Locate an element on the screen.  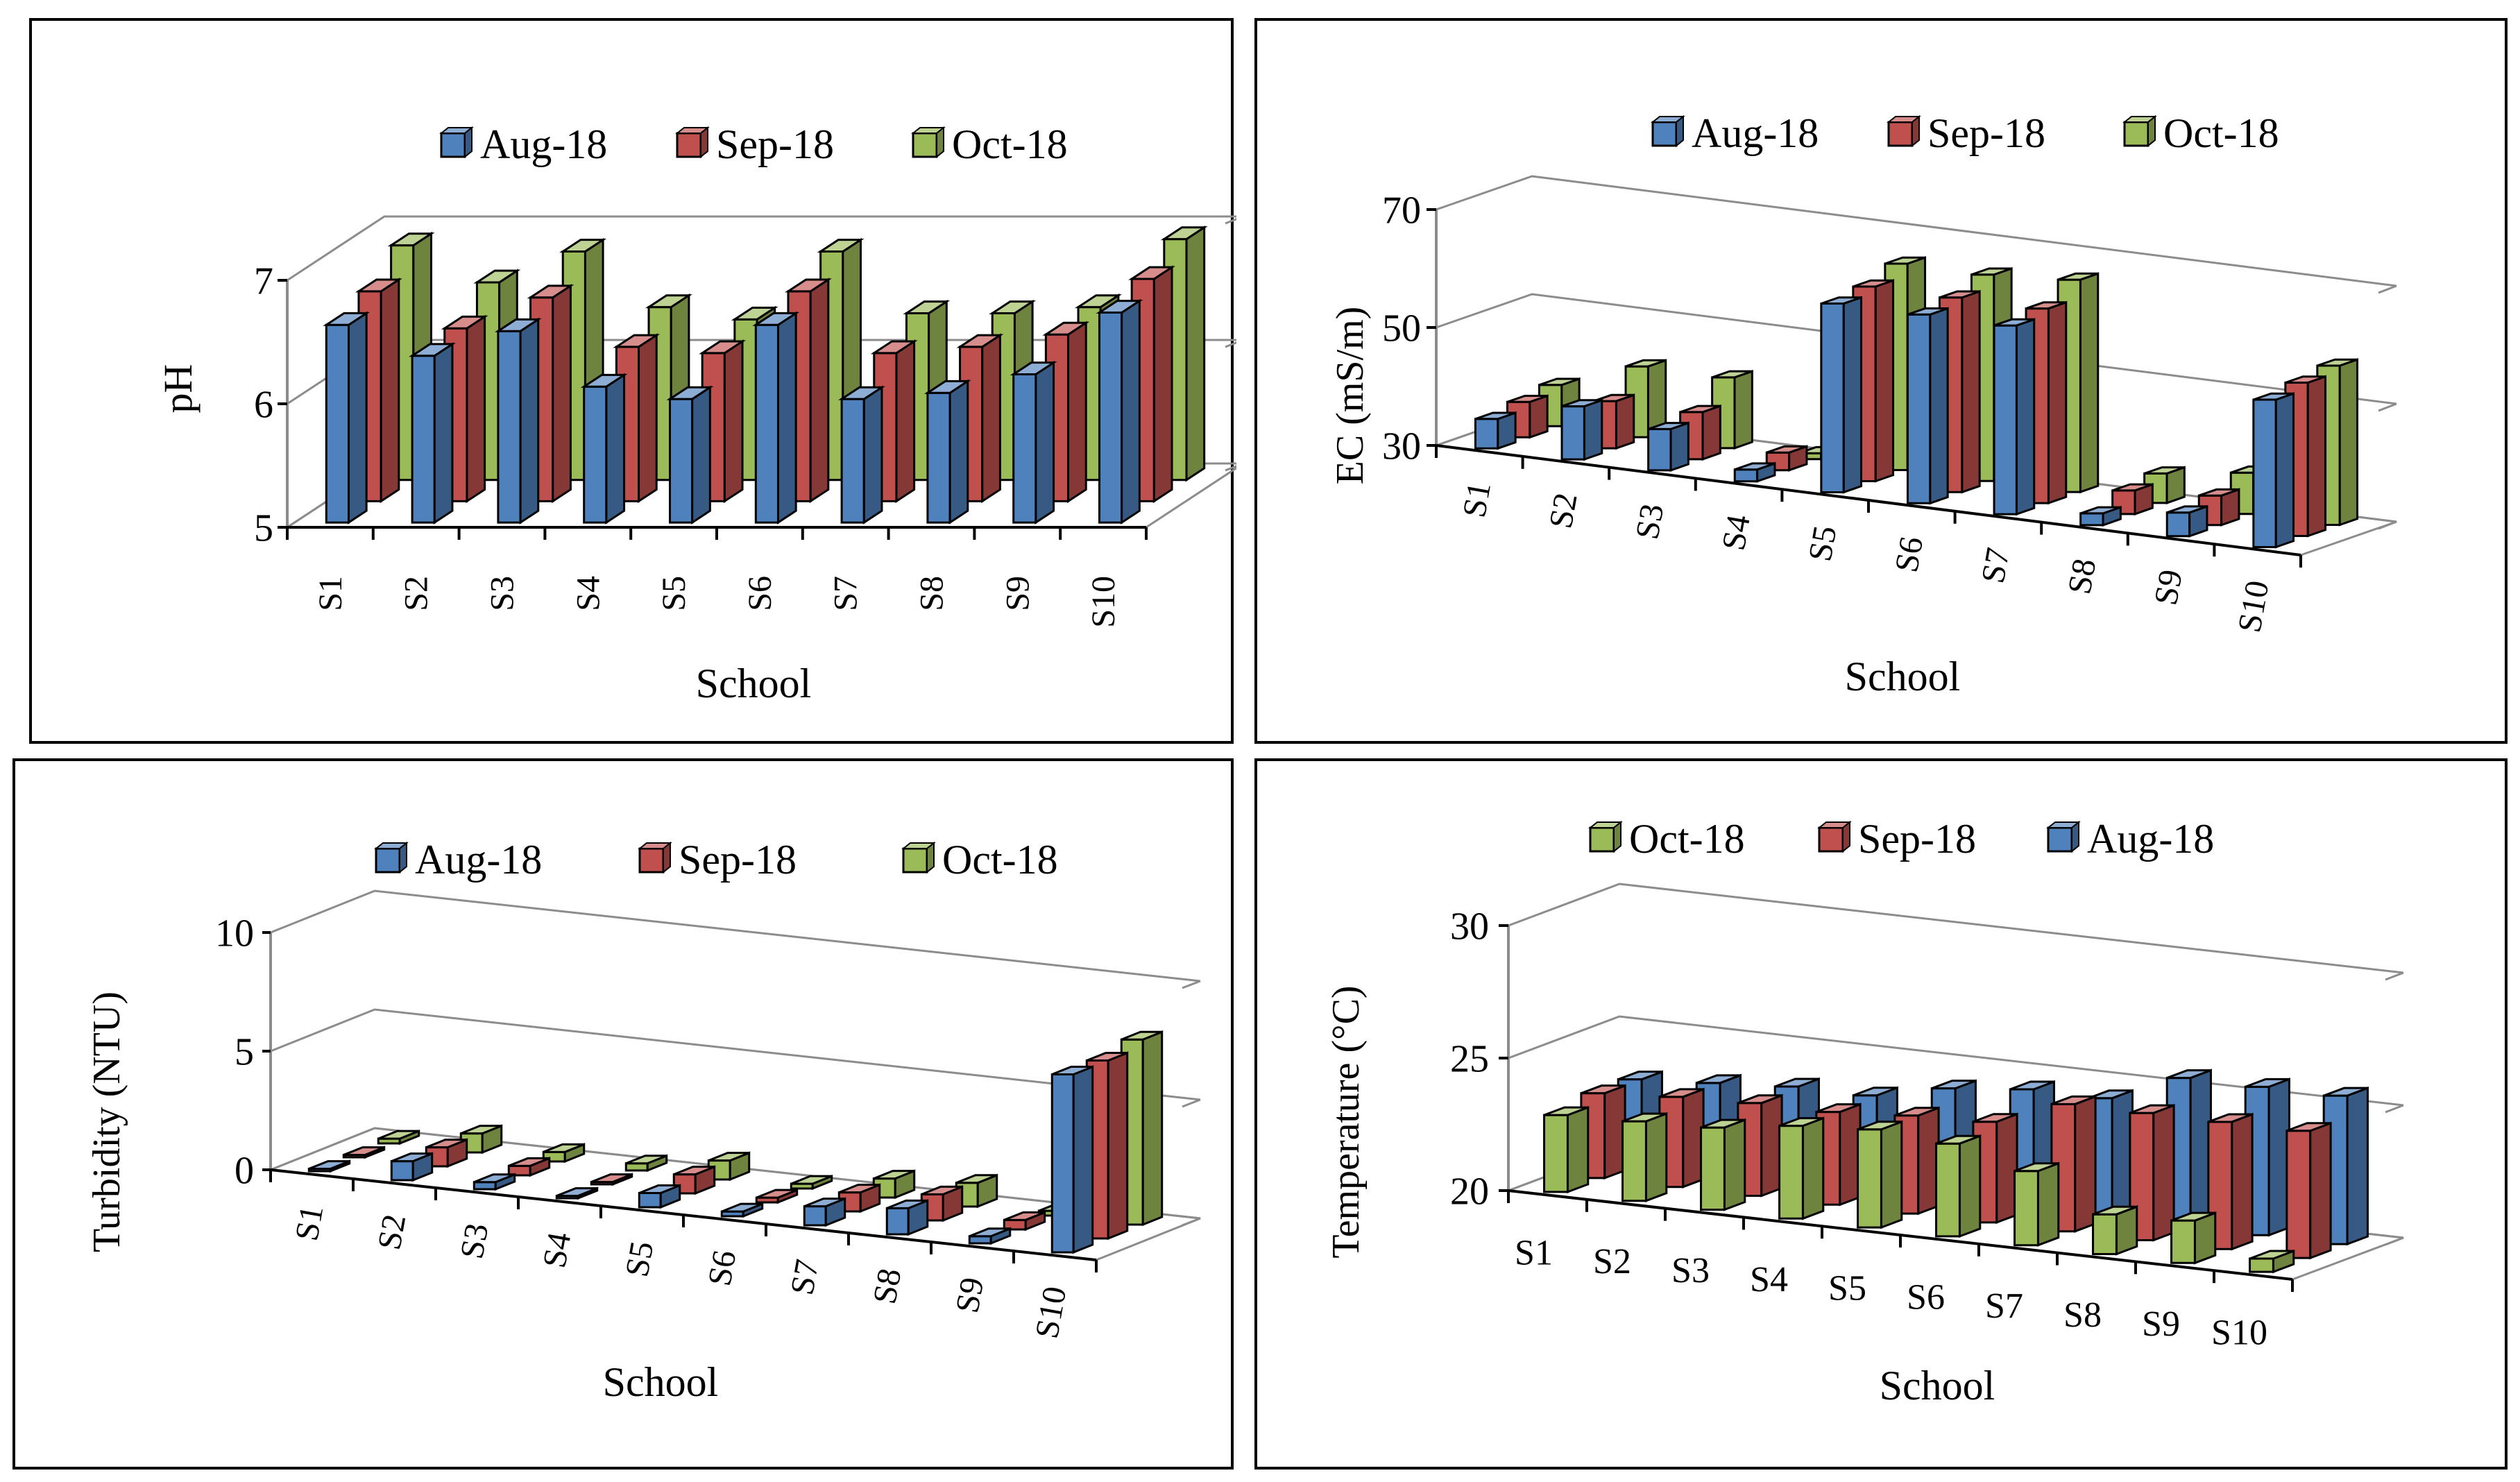
turbidity-bar-Aug-18-S8 is located at coordinates (907, 1217).